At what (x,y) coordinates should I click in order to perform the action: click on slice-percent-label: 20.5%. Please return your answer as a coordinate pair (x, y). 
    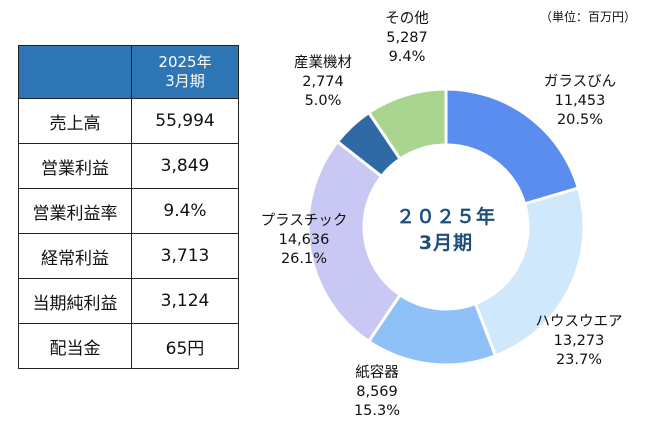
    Looking at the image, I should click on (580, 120).